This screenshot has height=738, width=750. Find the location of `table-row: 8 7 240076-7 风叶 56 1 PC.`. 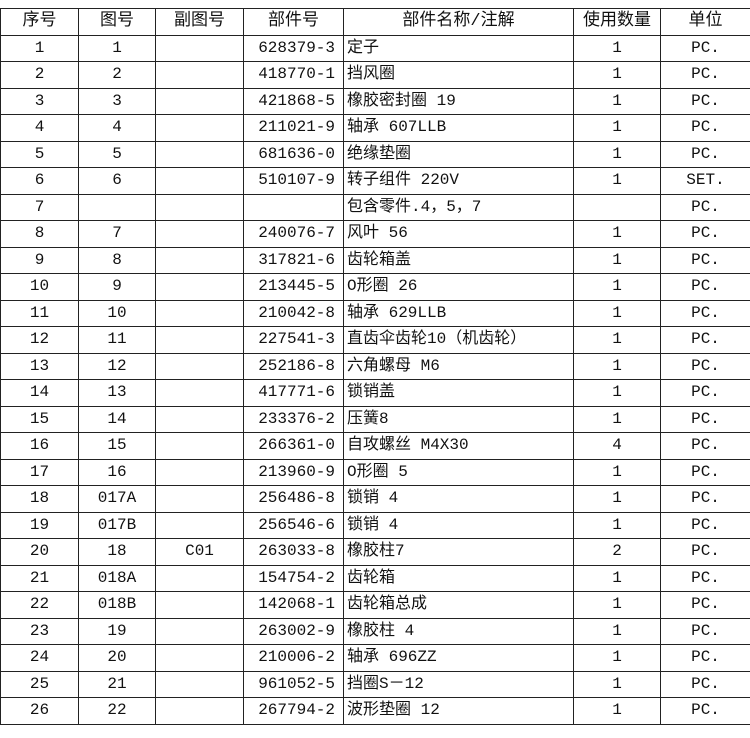

table-row: 8 7 240076-7 风叶 56 1 PC. is located at coordinates (375, 234).